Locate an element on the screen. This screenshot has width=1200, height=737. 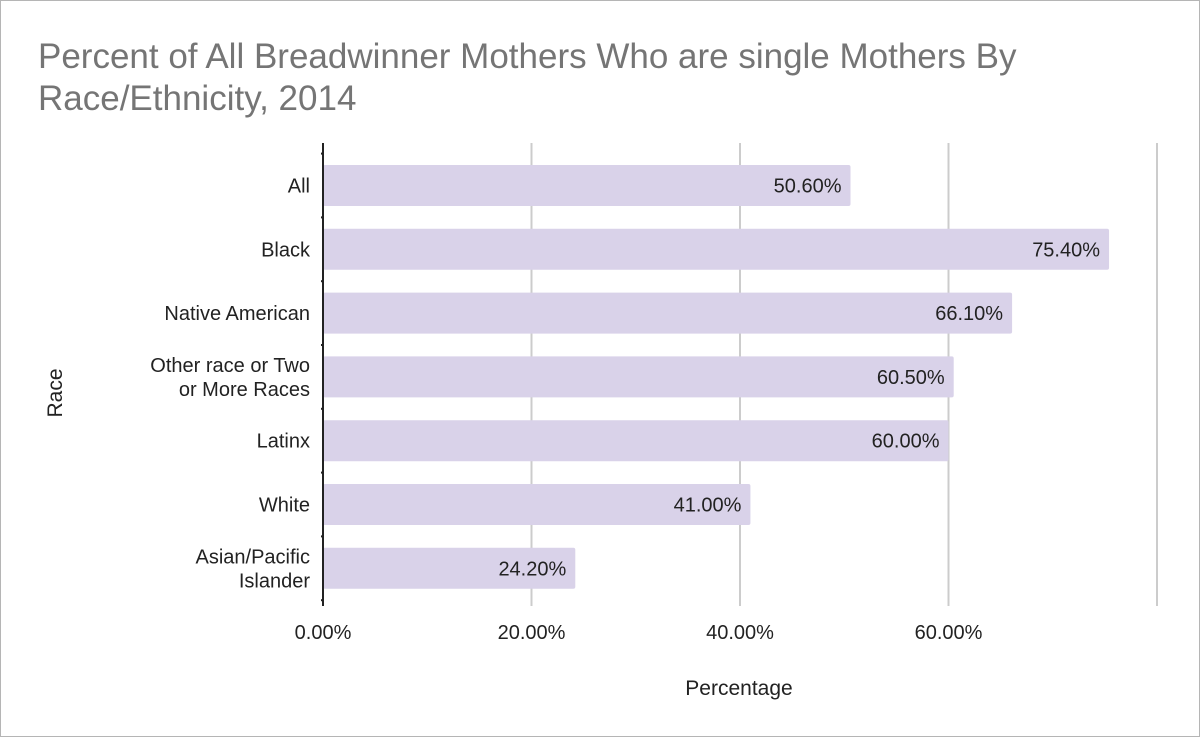
data-label-0: 50.60% is located at coordinates (808, 187).